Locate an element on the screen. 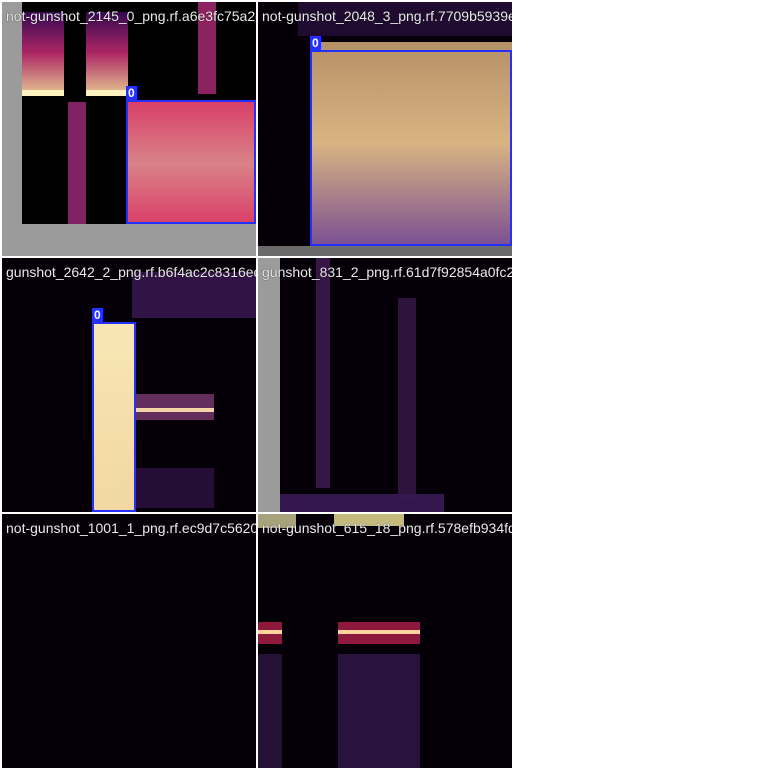 The width and height of the screenshot is (768, 768). tile-6: not-gunshot_615_18_png.rf.578efb934fdd20 is located at coordinates (385, 641).